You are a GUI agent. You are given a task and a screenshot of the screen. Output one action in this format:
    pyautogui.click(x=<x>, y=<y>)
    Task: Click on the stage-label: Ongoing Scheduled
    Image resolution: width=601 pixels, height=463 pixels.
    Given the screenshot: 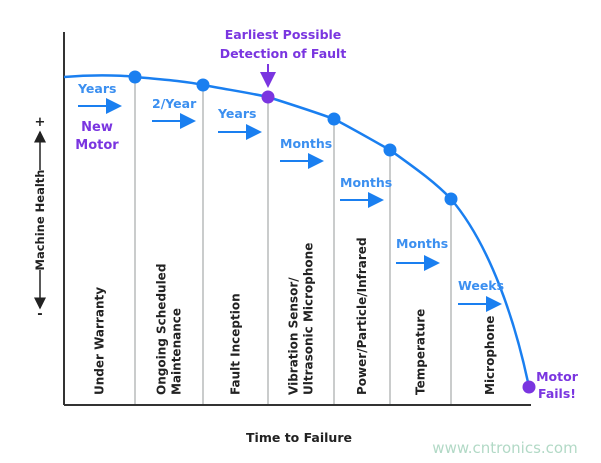 What is the action you would take?
    pyautogui.click(x=162, y=329)
    